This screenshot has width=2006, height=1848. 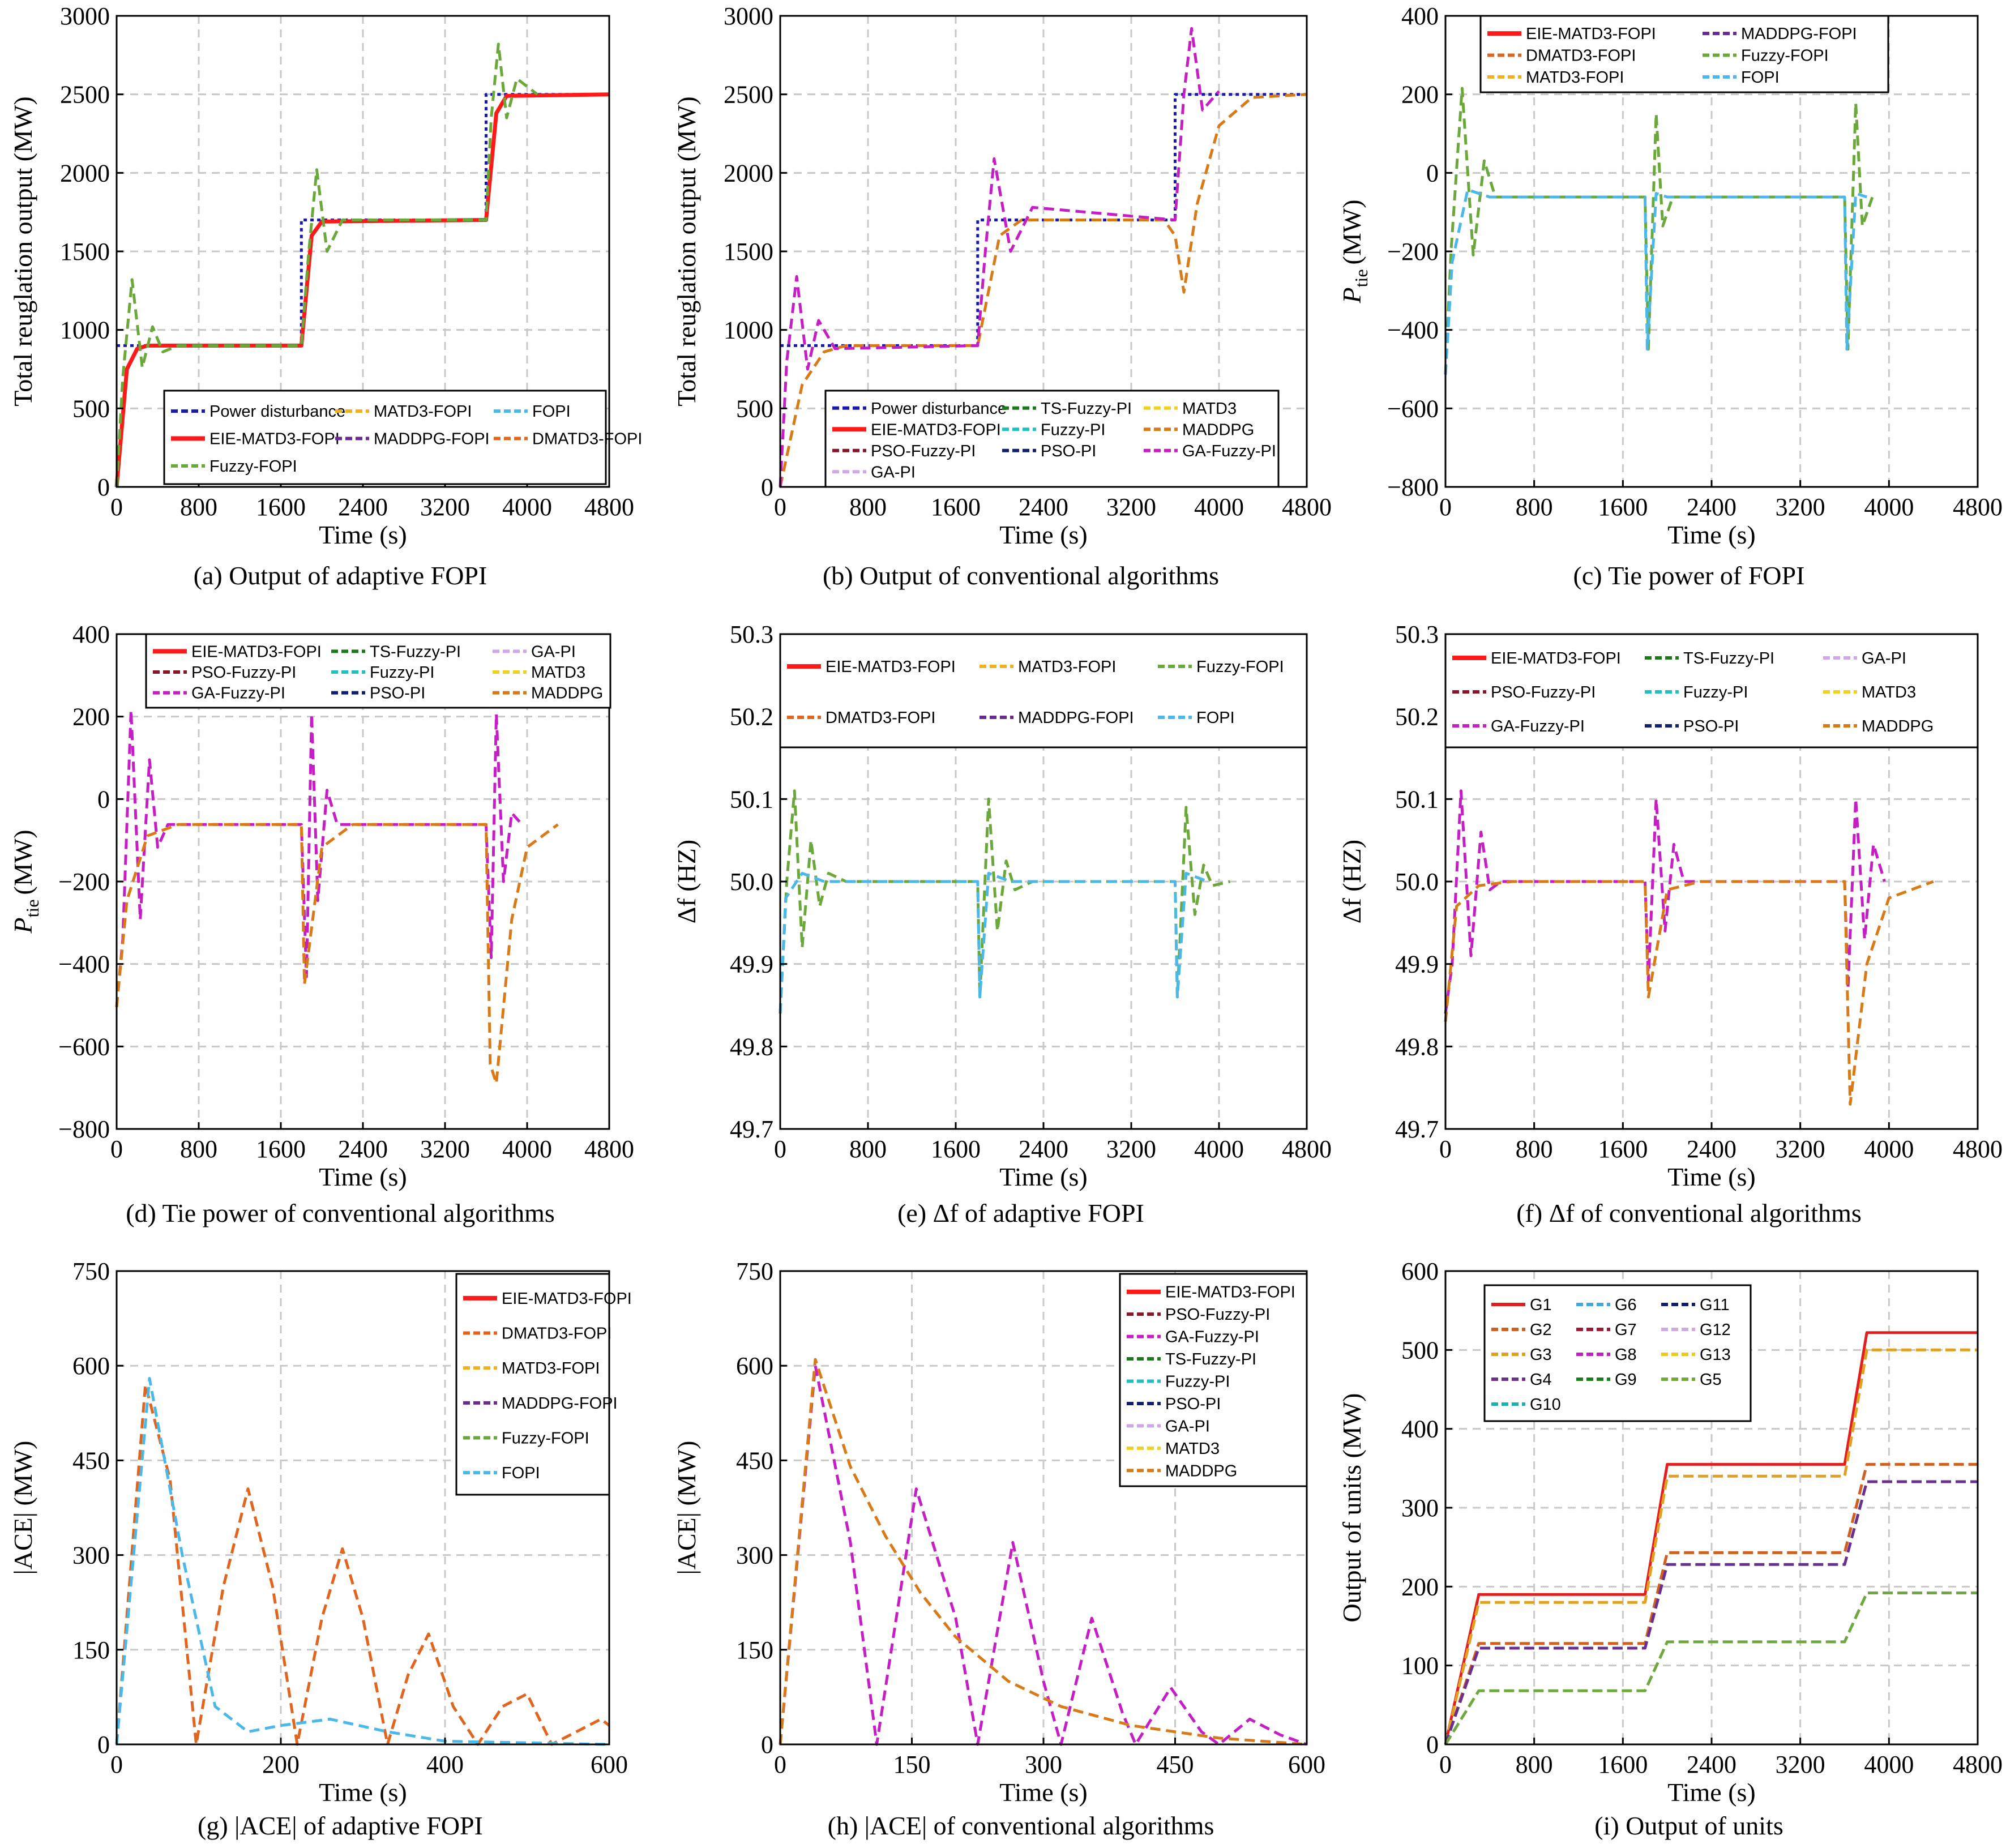 I want to click on axes-frame, so click(x=363, y=1508).